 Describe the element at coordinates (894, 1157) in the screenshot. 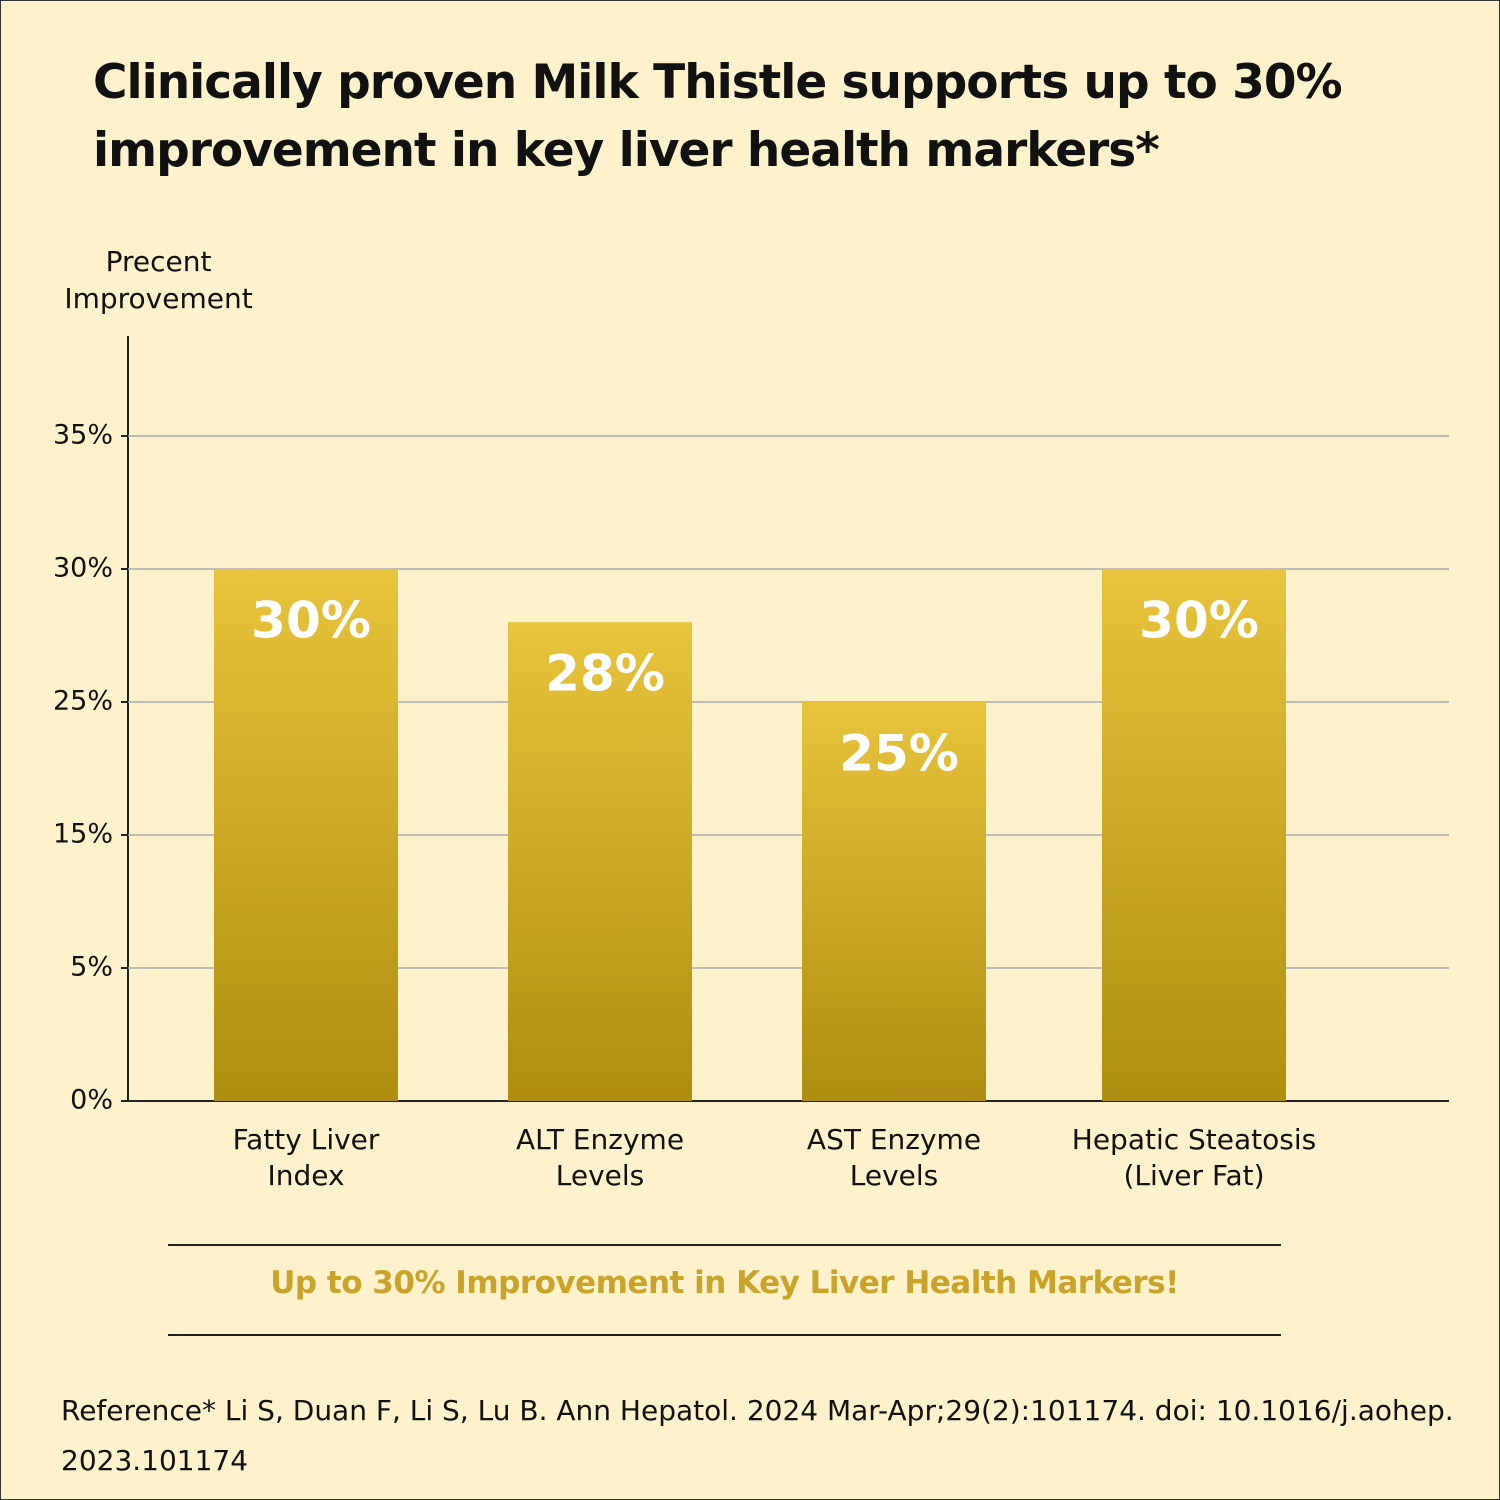

I see `x-tick-label: AST Enzyme Levels` at that location.